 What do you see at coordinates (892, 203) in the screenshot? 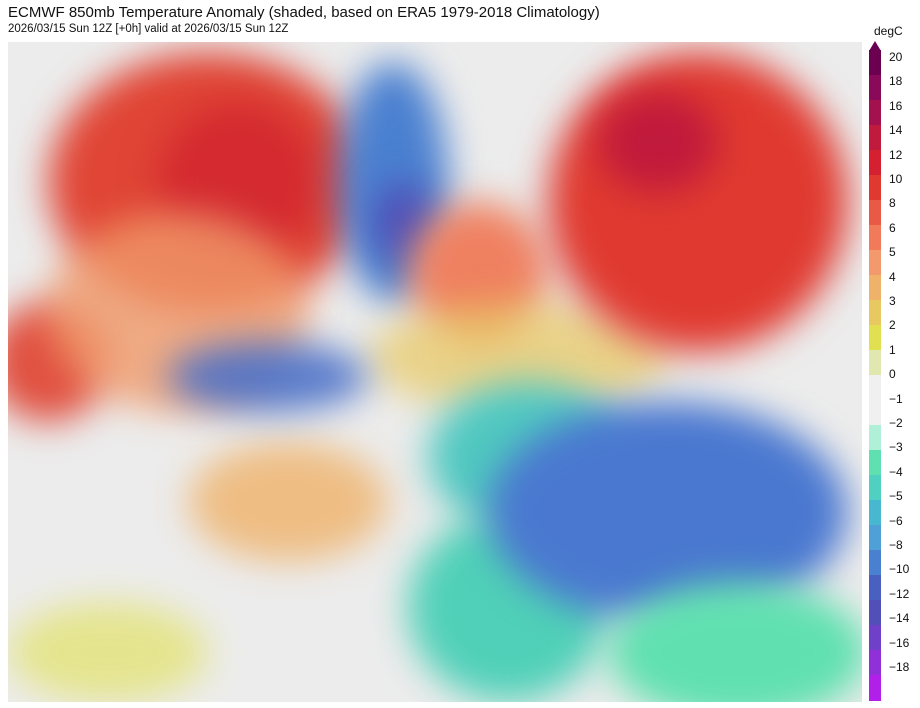
I see `colorbar-tick-label: 8` at bounding box center [892, 203].